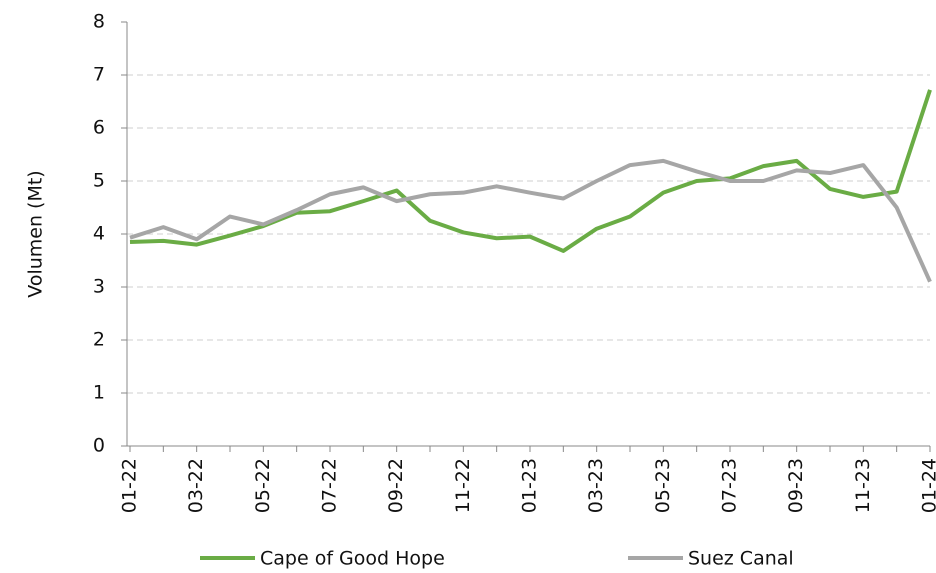 Image resolution: width=936 pixels, height=573 pixels. What do you see at coordinates (99, 234) in the screenshot?
I see `y-tick-label: 4` at bounding box center [99, 234].